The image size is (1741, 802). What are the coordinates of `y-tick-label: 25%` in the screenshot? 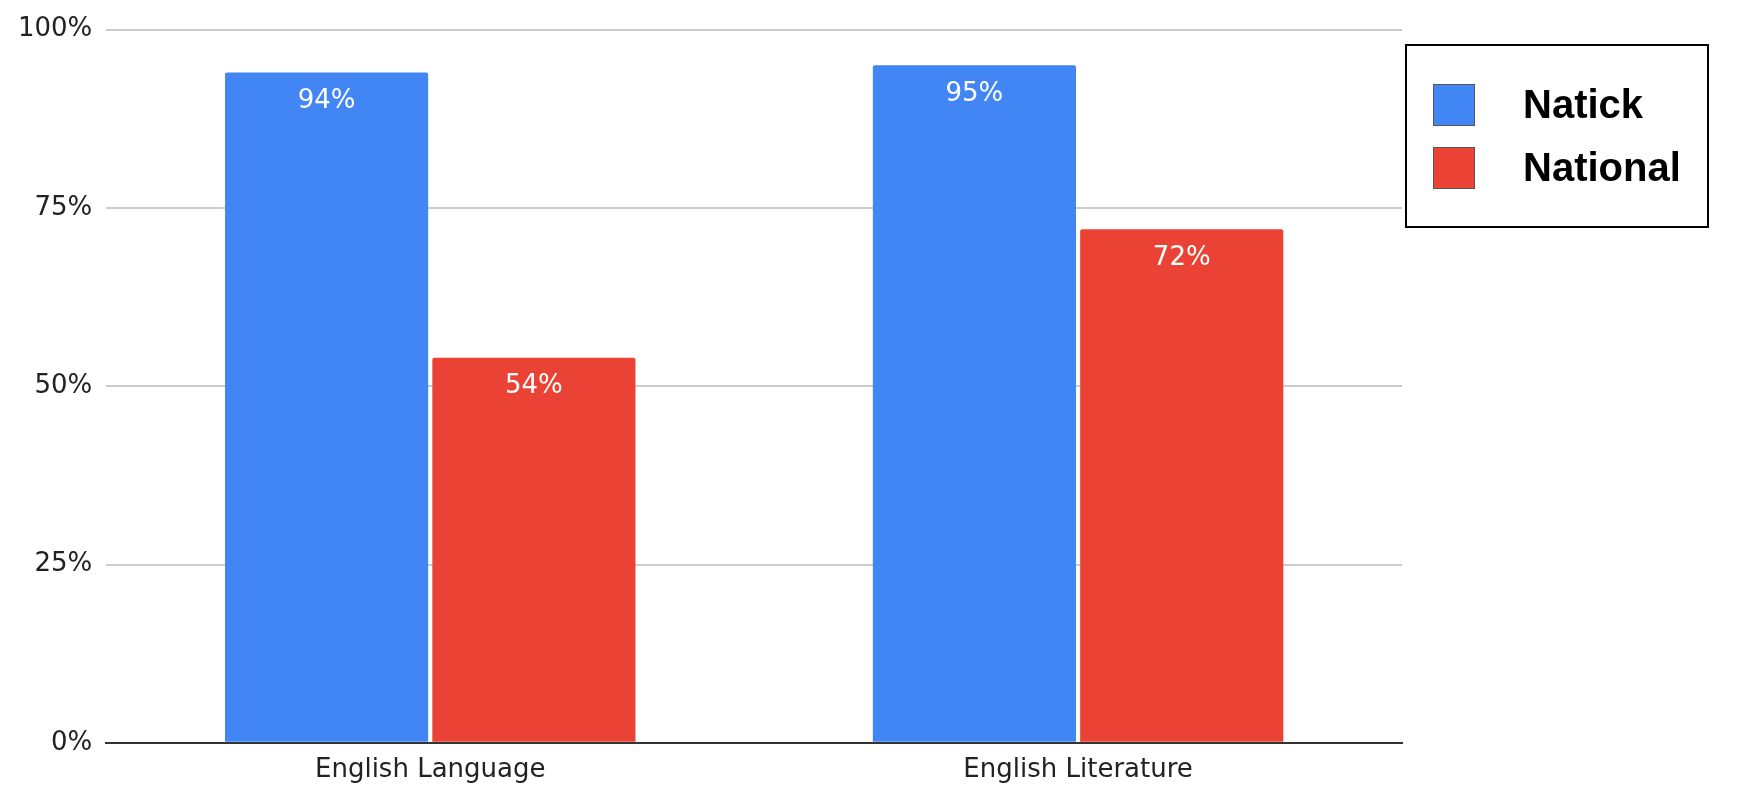 It's located at (63, 562).